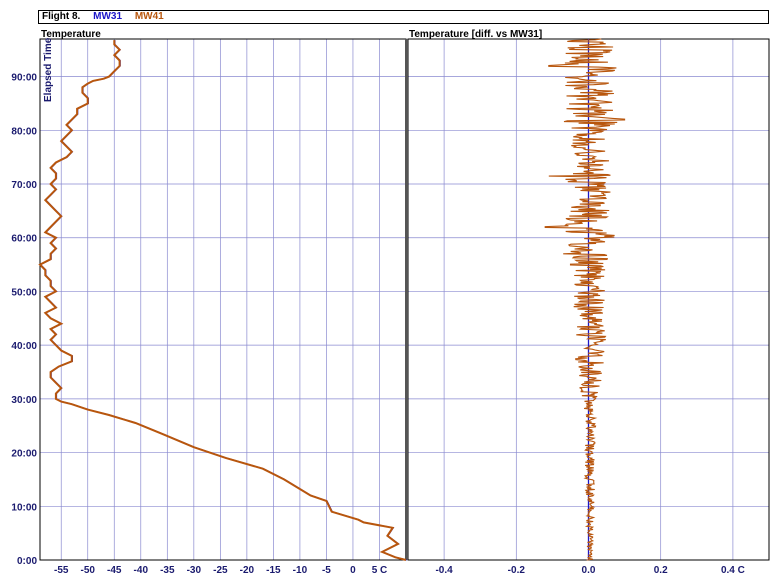 This screenshot has width=772, height=575. I want to click on right-panel-series, so click(585, 299).